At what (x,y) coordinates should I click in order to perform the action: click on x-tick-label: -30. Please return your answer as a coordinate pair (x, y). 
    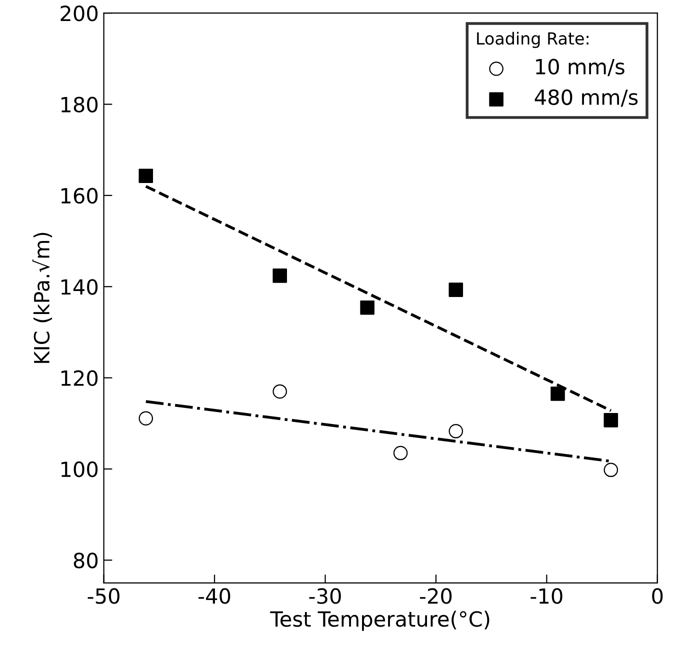
    Looking at the image, I should click on (325, 596).